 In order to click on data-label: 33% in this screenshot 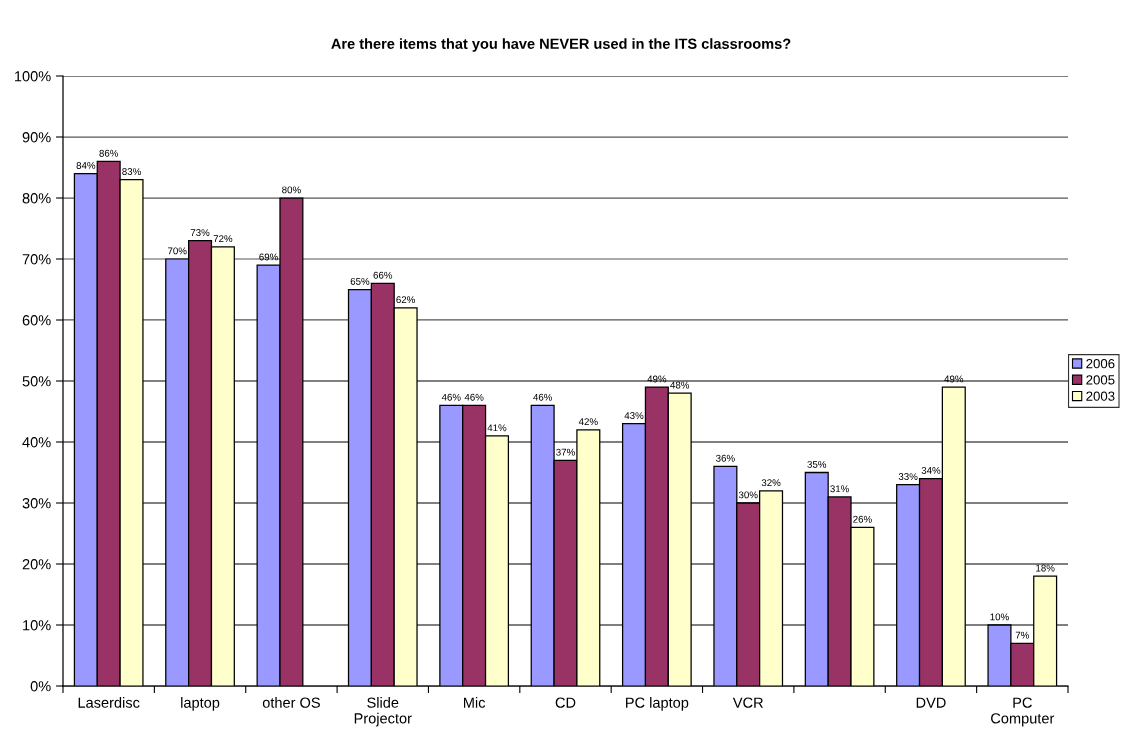, I will do `click(908, 476)`.